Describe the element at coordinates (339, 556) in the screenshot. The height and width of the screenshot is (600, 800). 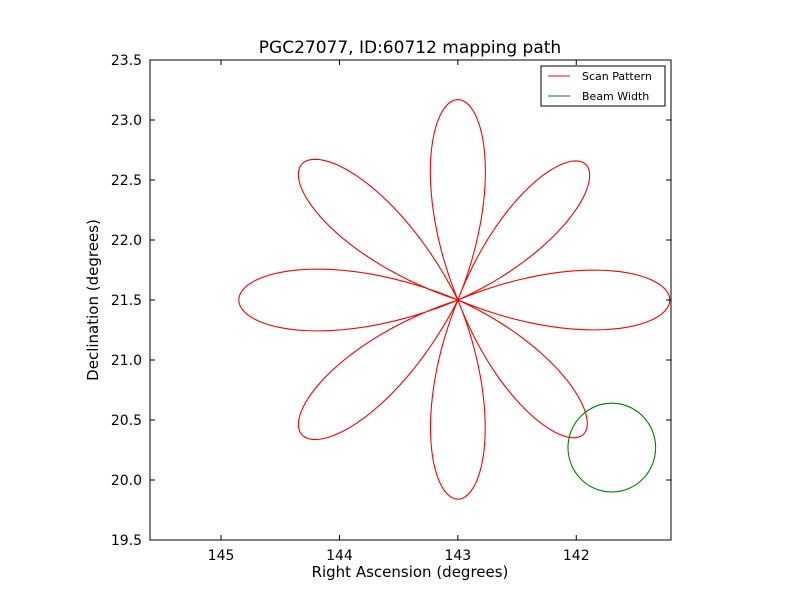
I see `x-tick-label: 144` at that location.